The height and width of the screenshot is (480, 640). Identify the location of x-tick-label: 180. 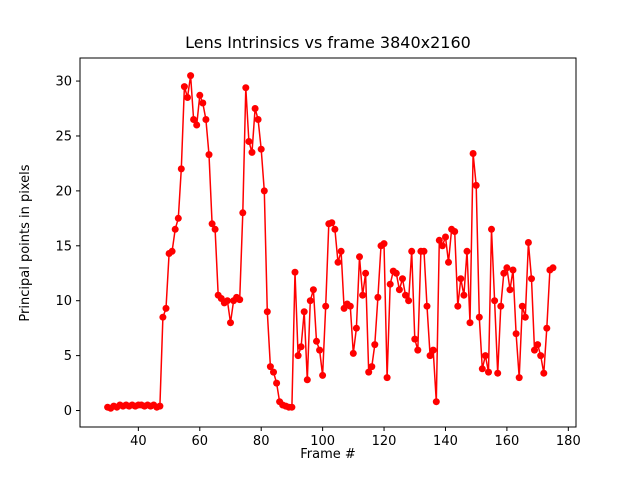
(568, 441).